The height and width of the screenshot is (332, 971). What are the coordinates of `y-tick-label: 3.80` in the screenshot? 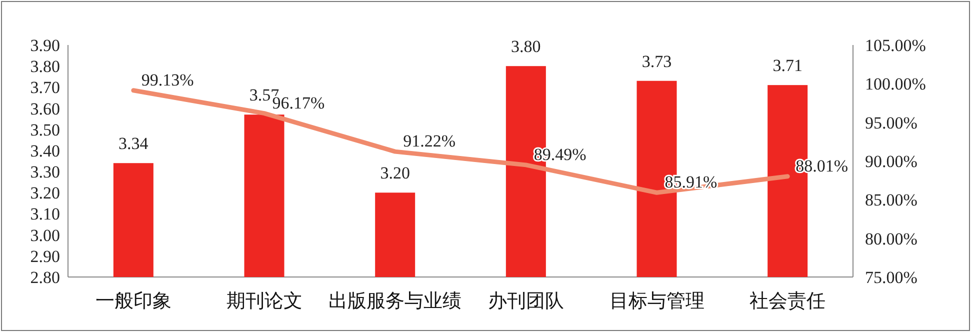 It's located at (45, 66).